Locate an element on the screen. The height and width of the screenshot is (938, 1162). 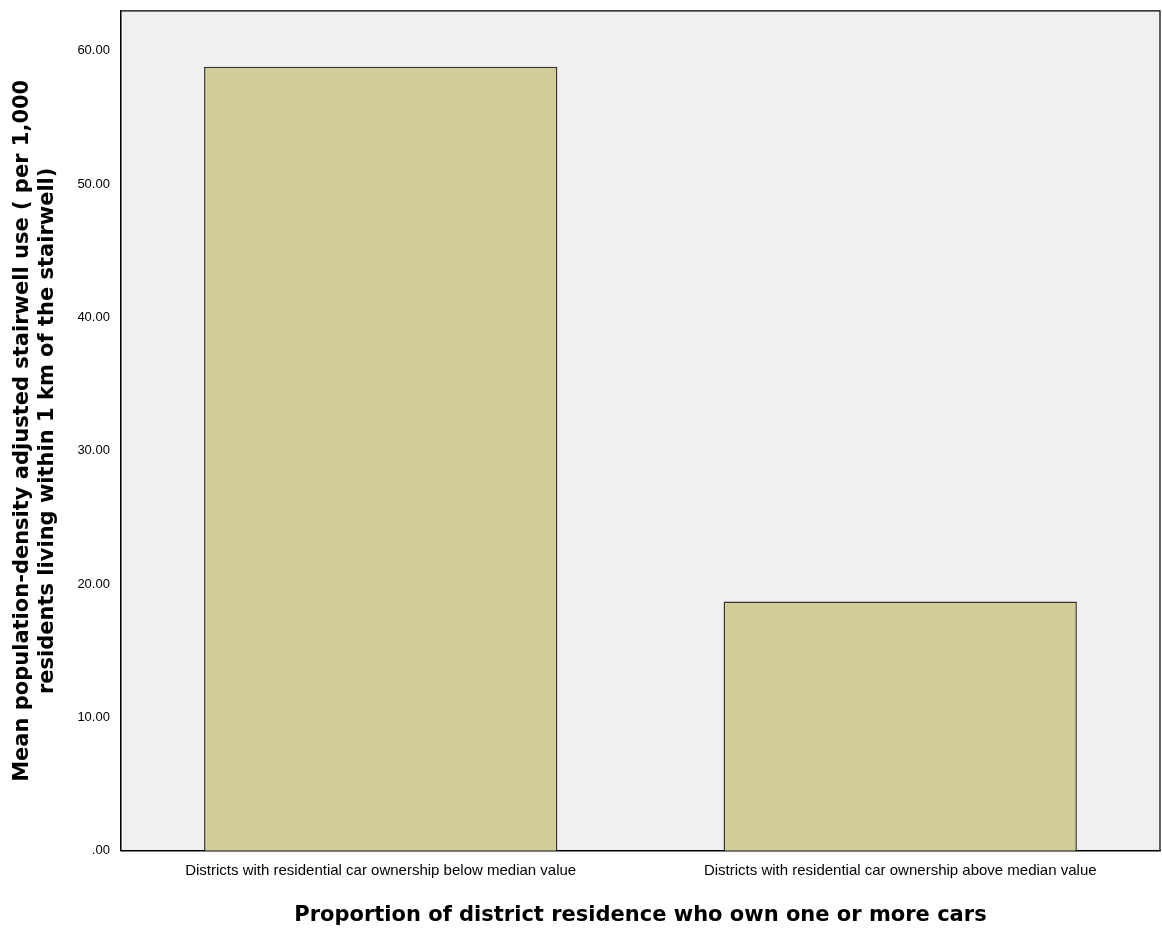
y-tick-label: 50.00 is located at coordinates (93, 183).